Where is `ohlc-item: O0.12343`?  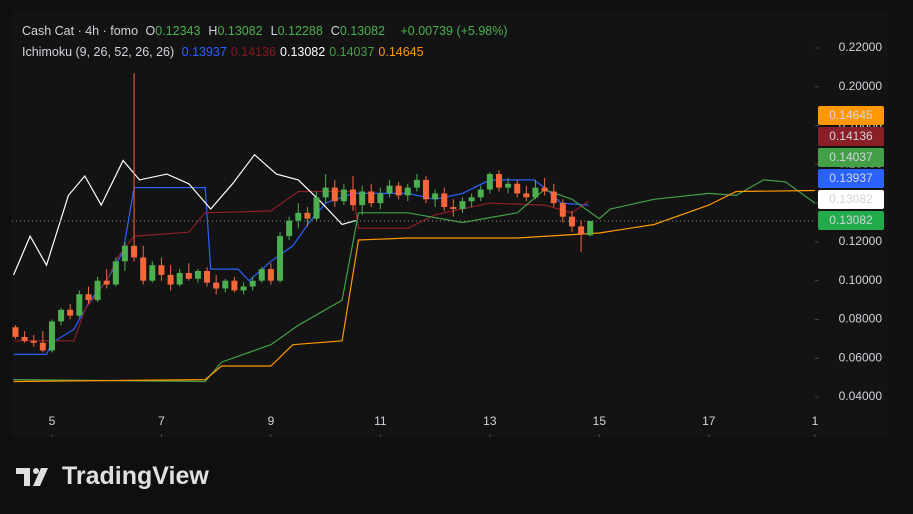
ohlc-item: O0.12343 is located at coordinates (175, 31).